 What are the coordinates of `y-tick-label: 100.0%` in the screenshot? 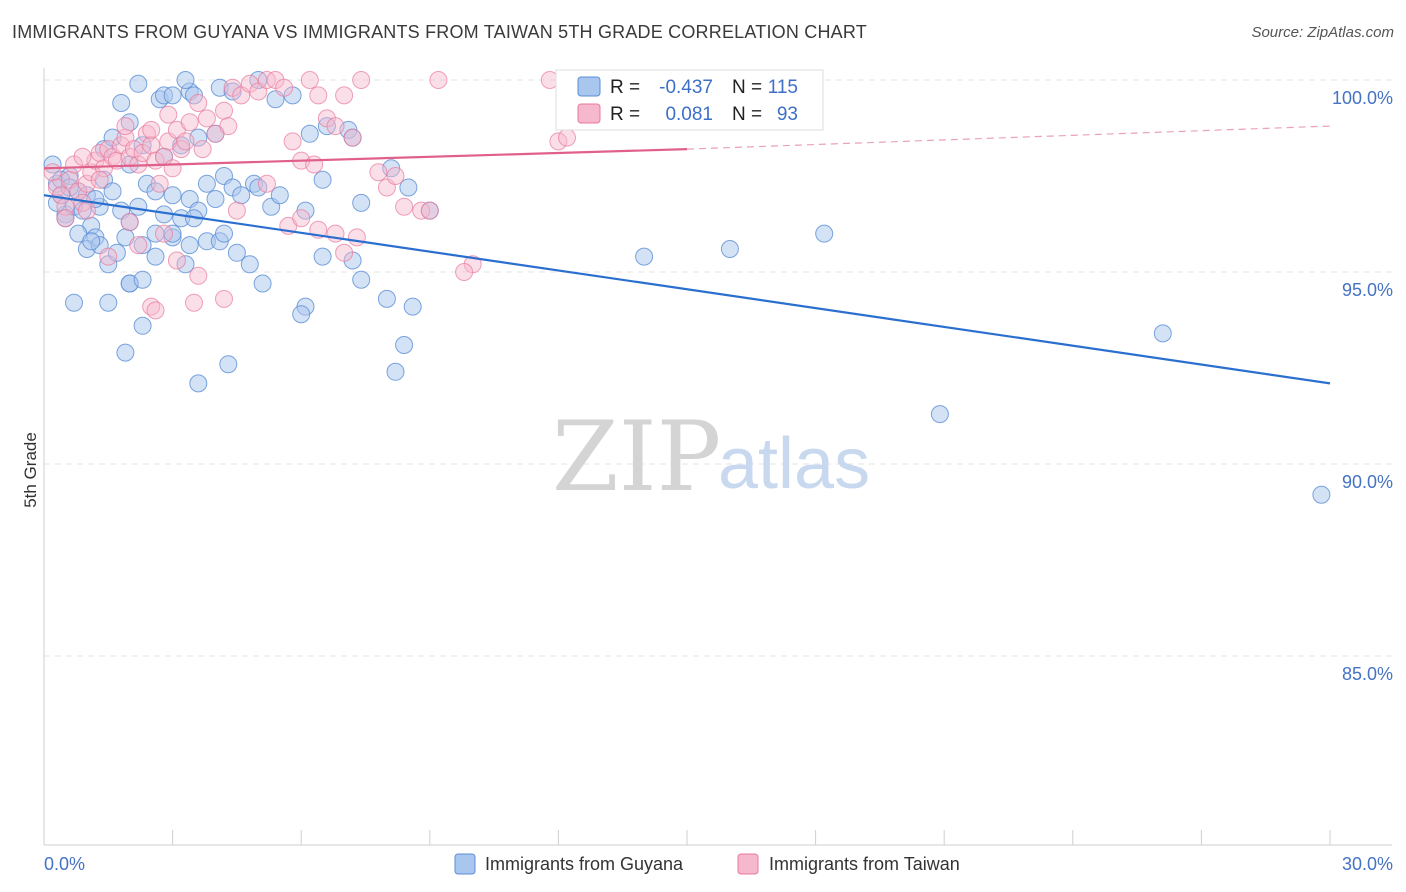 It's located at (1362, 98).